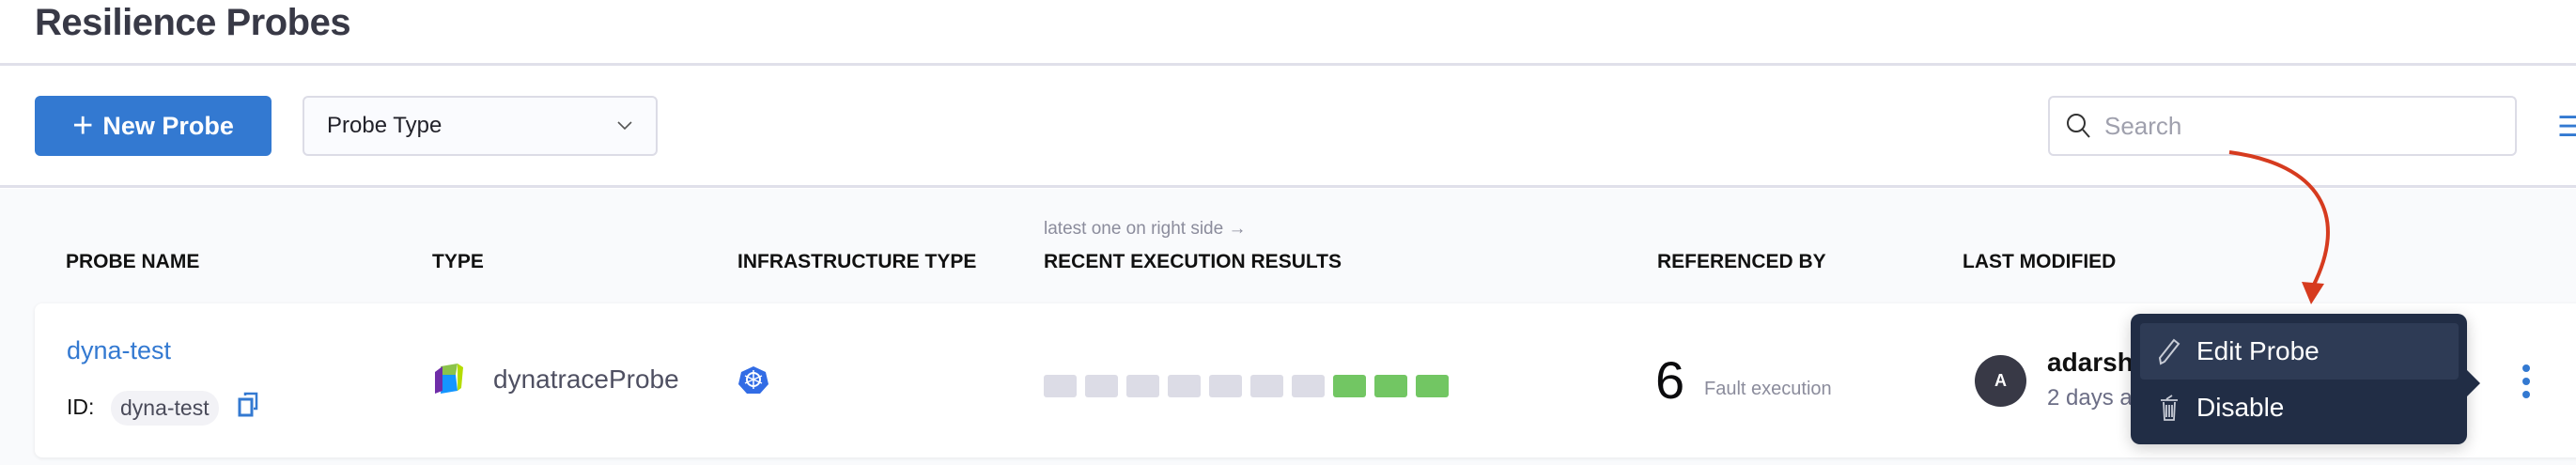 This screenshot has height=465, width=2576. I want to click on header-divider, so click(1288, 64).